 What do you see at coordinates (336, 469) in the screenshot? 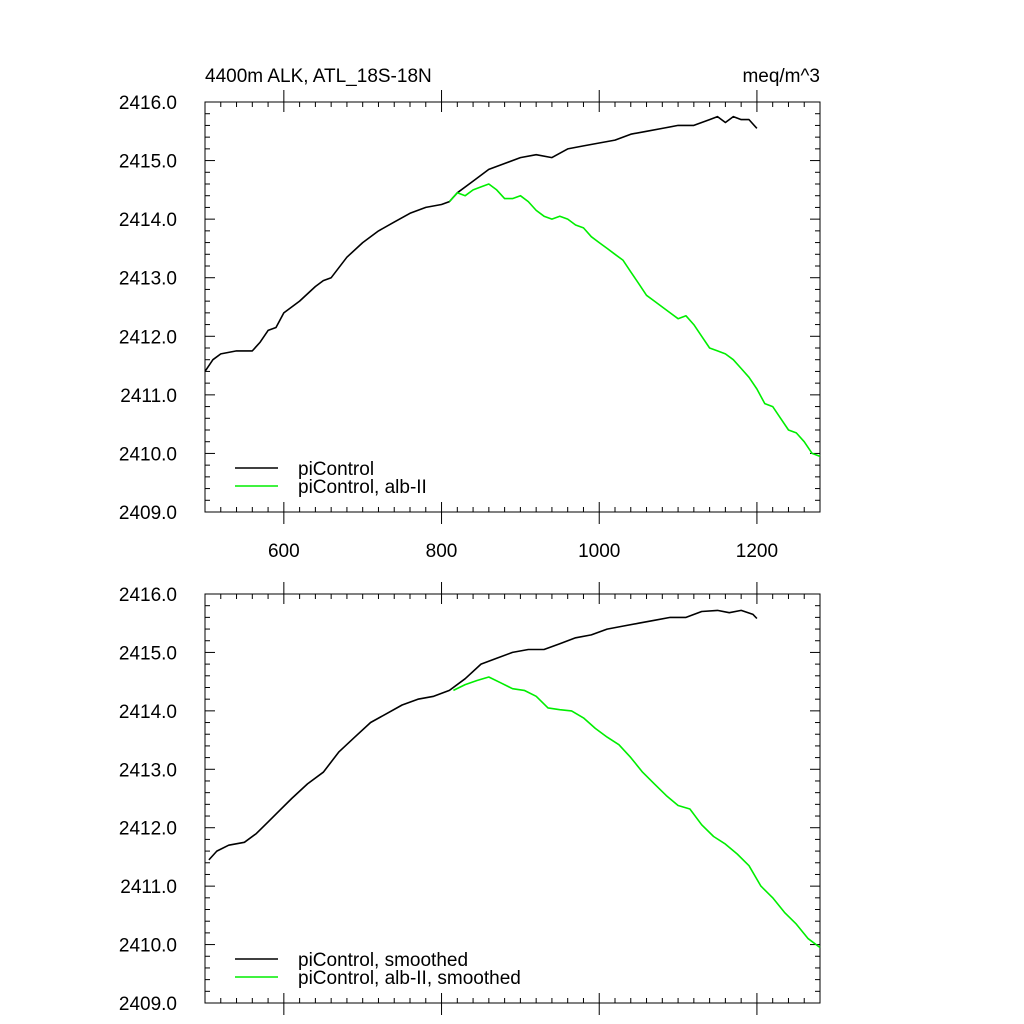
I see `legend-label: piControl` at bounding box center [336, 469].